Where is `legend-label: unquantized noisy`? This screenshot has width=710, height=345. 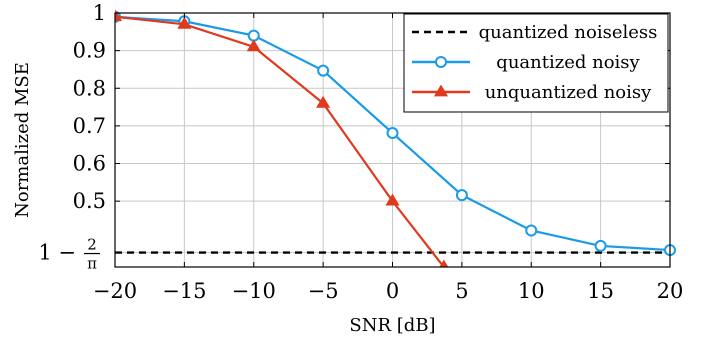
legend-label: unquantized noisy is located at coordinates (568, 92).